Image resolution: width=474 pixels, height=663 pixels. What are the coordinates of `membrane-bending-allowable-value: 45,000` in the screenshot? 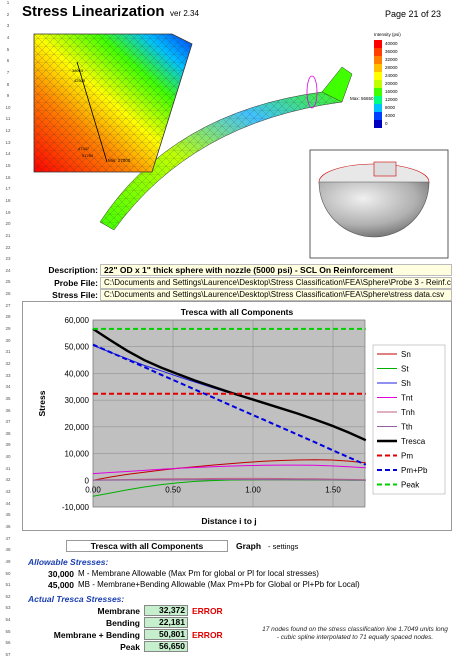 It's located at (61, 585).